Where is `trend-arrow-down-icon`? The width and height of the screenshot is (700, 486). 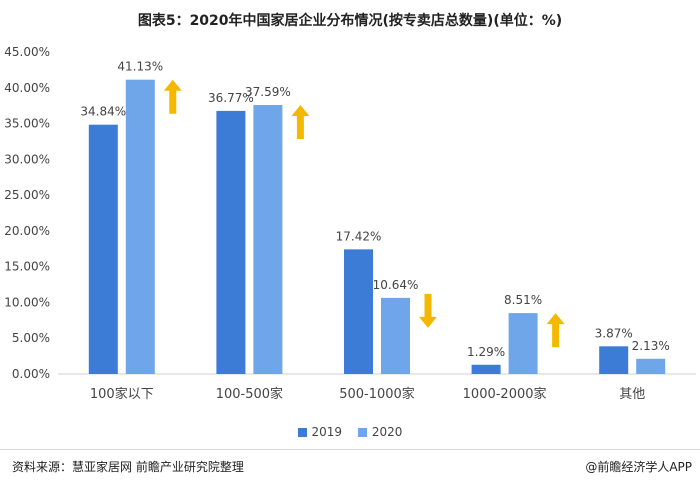 trend-arrow-down-icon is located at coordinates (428, 310).